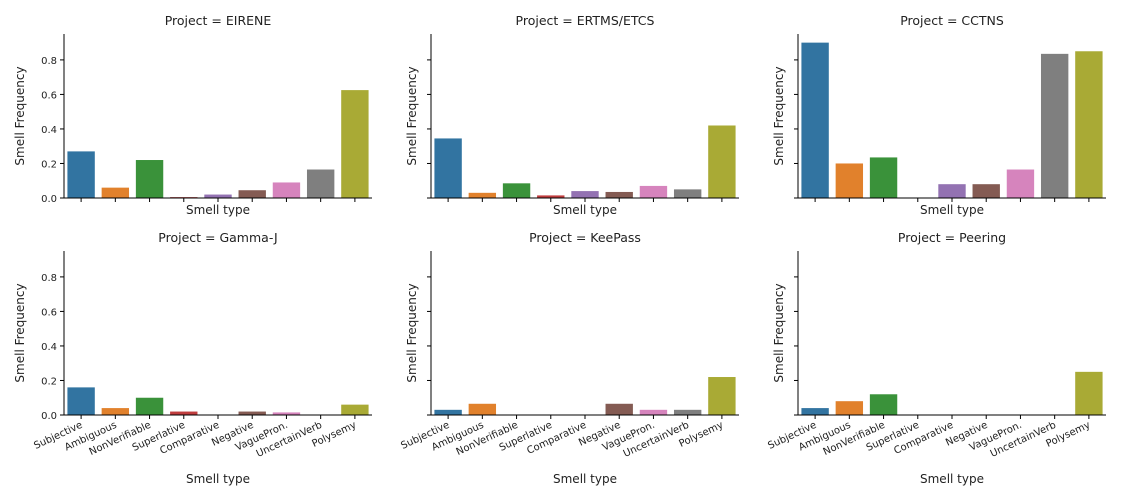 This screenshot has height=500, width=1125. I want to click on facet-title: Project = CCTNS, so click(952, 20).